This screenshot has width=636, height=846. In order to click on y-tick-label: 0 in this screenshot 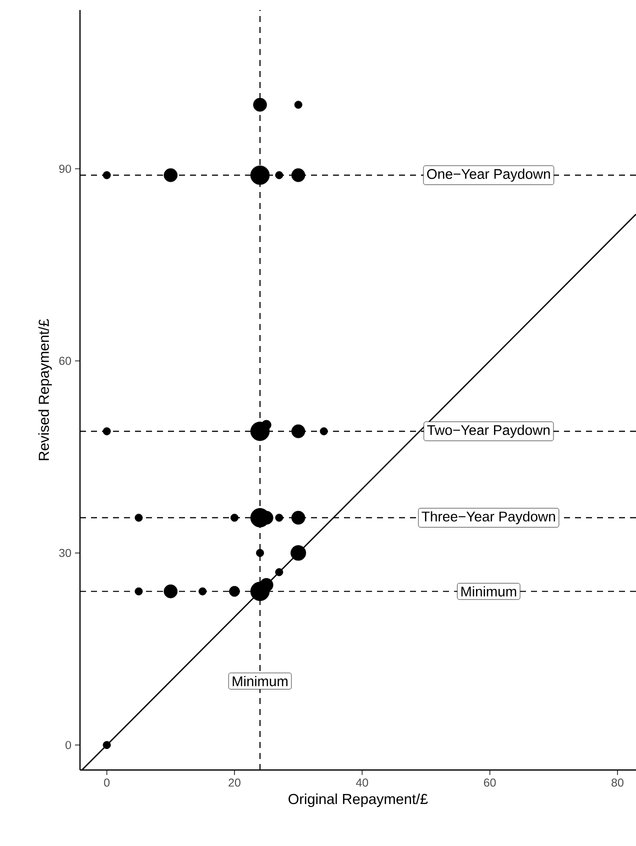, I will do `click(69, 745)`.